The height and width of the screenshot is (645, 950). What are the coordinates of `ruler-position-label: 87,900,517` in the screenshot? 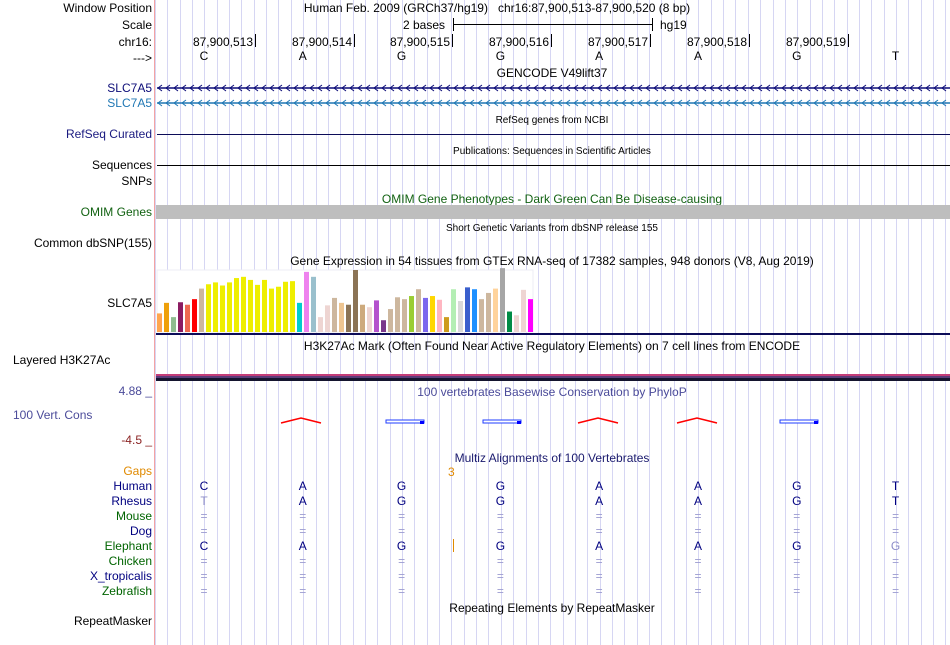 It's located at (617, 42).